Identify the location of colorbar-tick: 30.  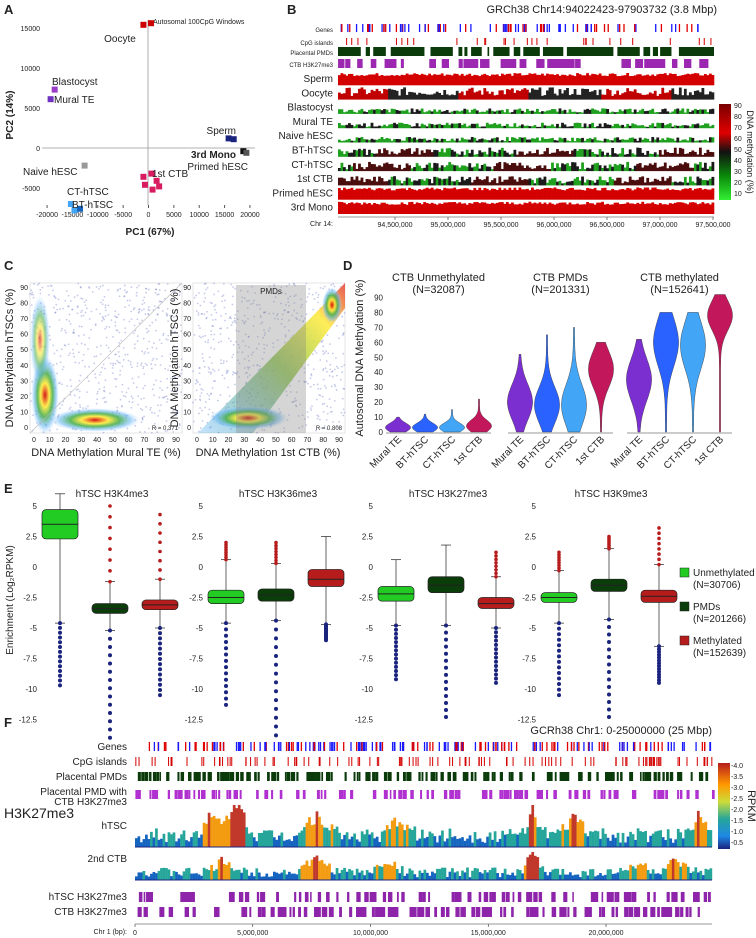
(738, 172).